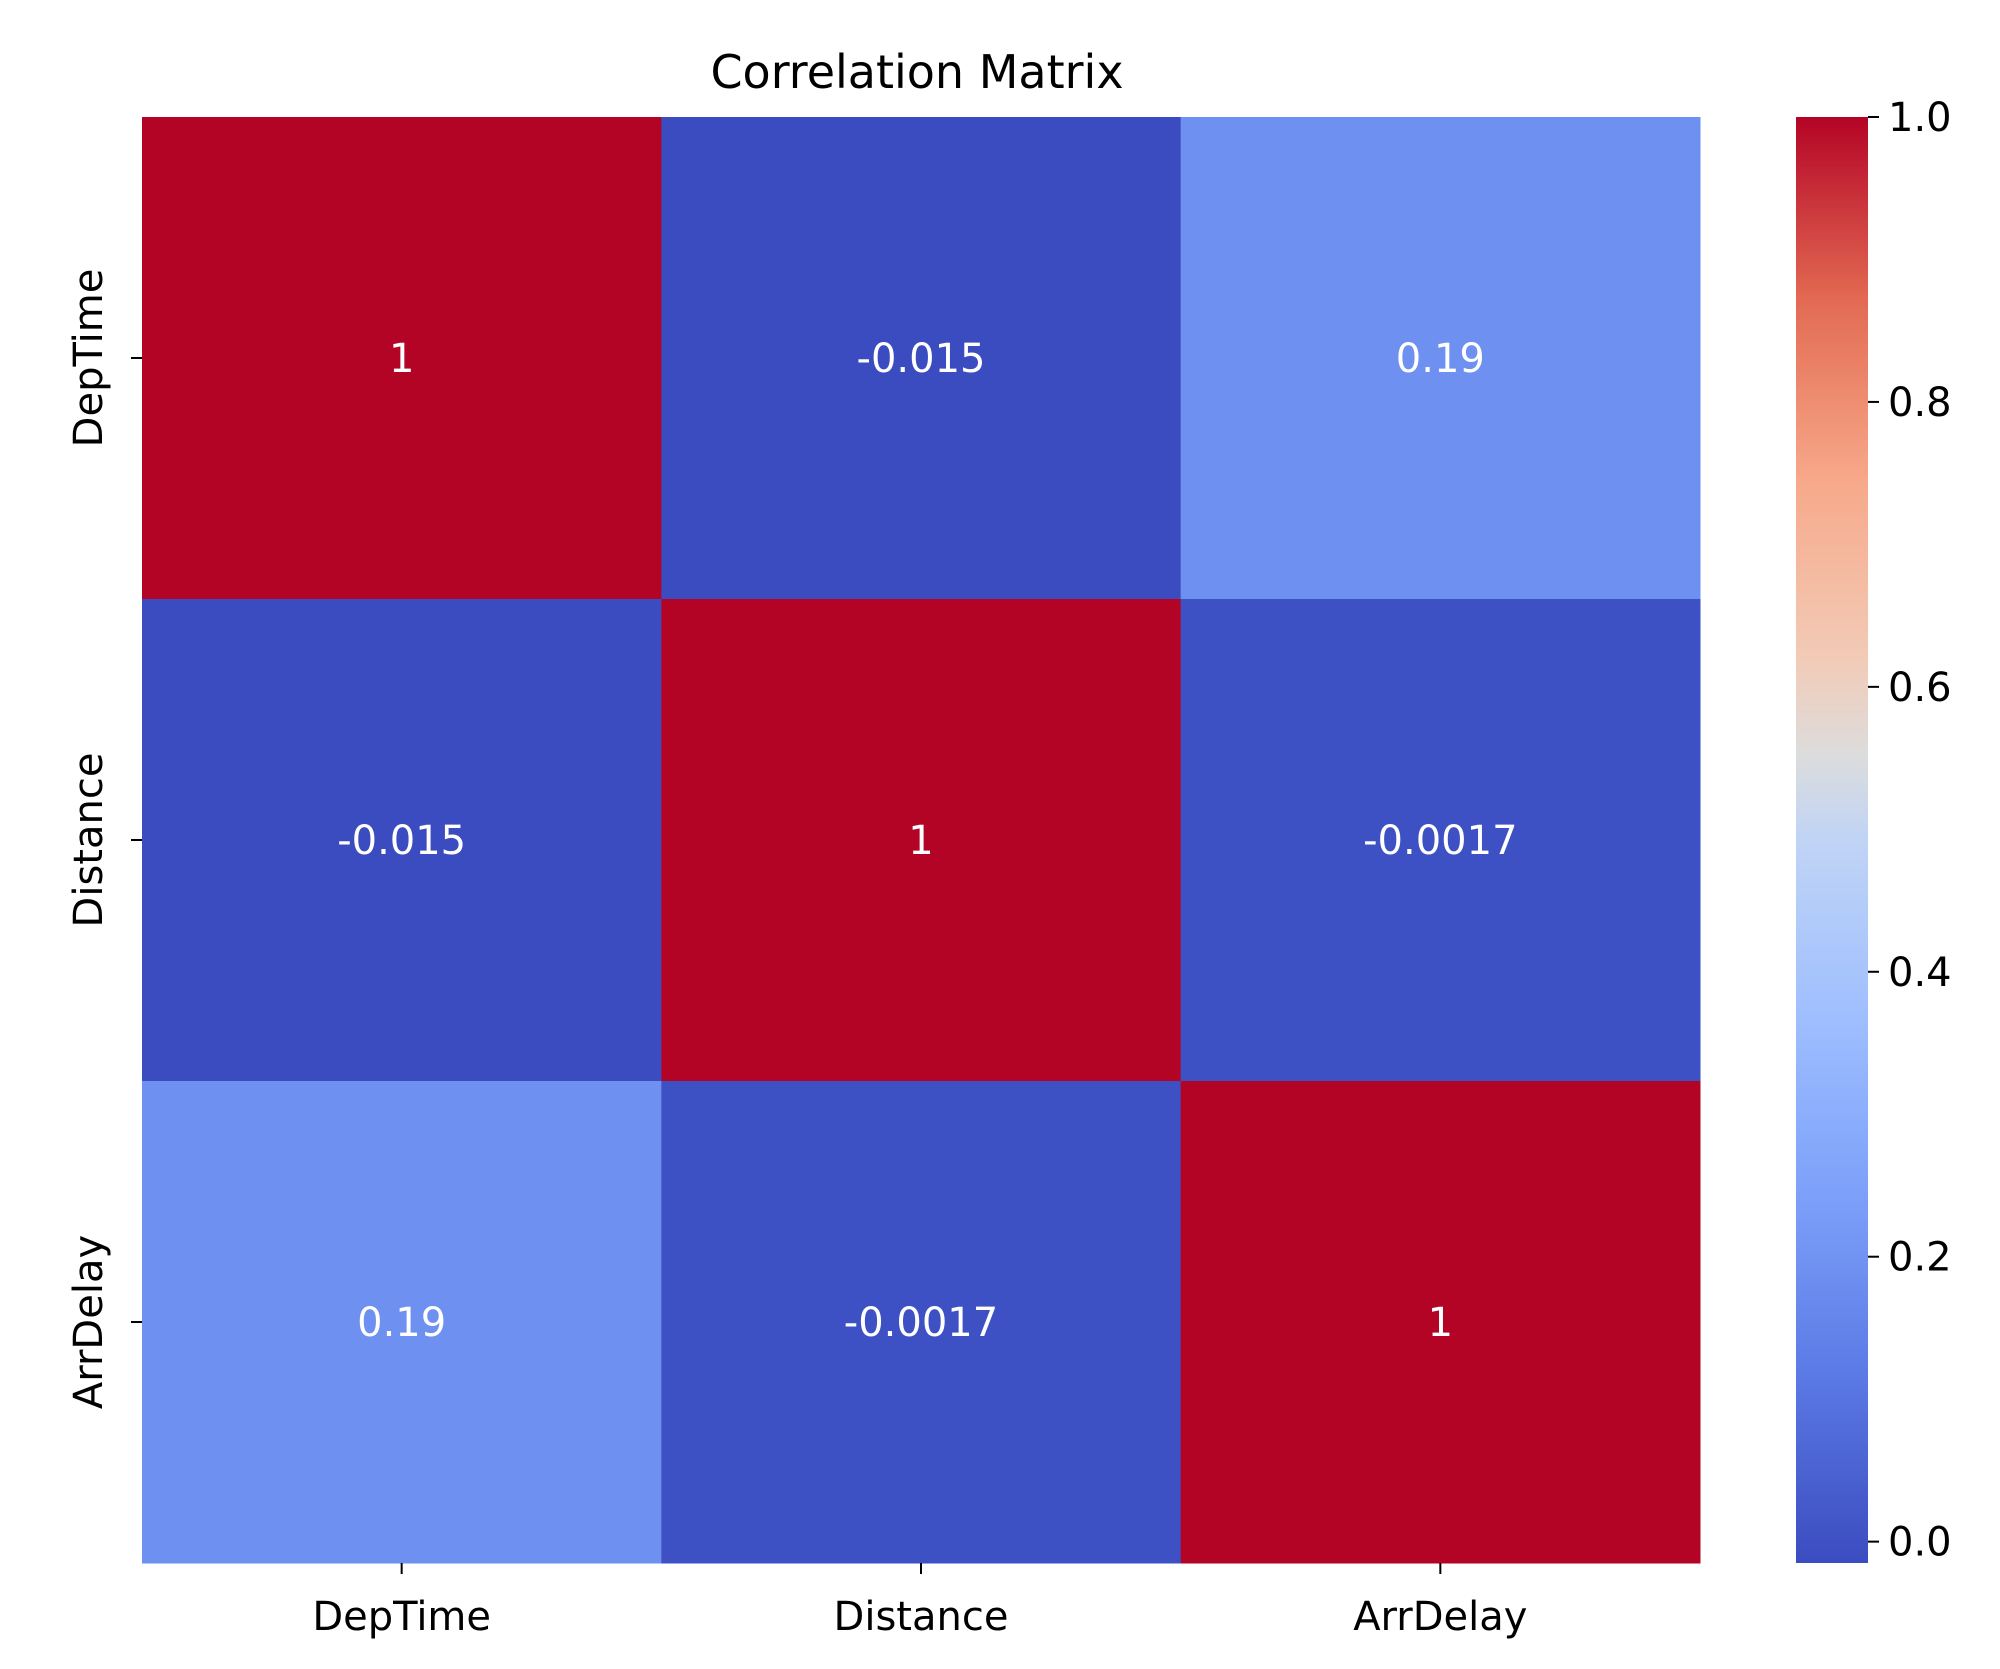 This screenshot has height=1669, width=2000. What do you see at coordinates (921, 1617) in the screenshot?
I see `x-tick-label: Distance` at bounding box center [921, 1617].